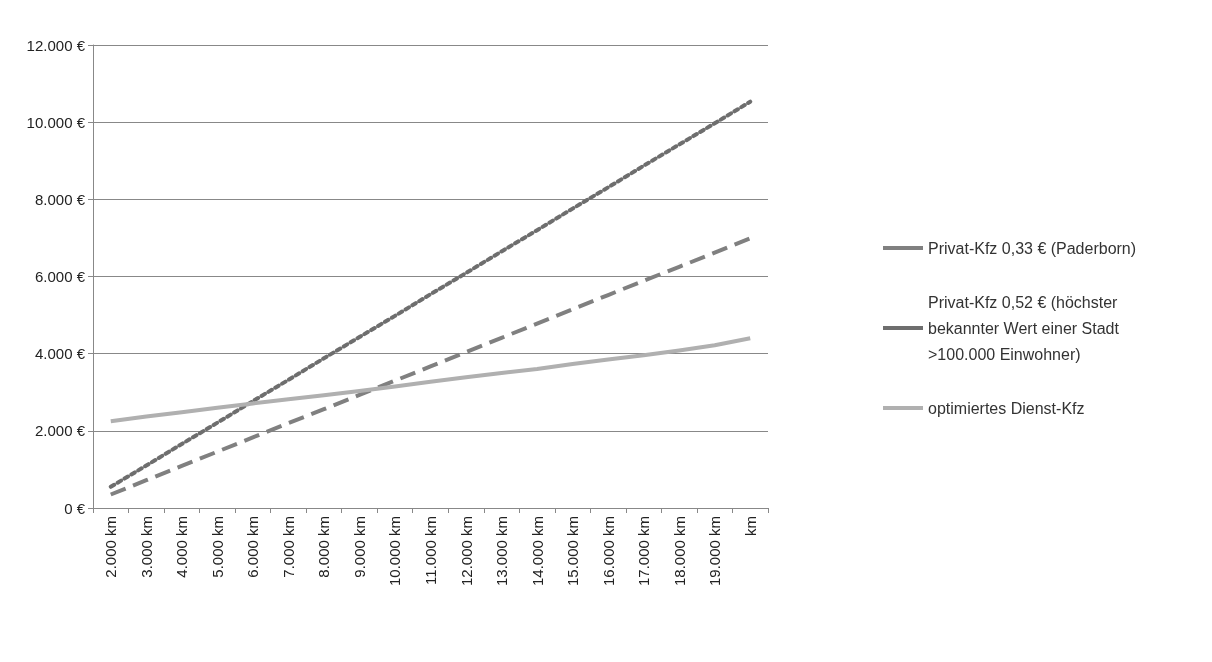  What do you see at coordinates (75, 508) in the screenshot?
I see `y-tick-label: 0 €` at bounding box center [75, 508].